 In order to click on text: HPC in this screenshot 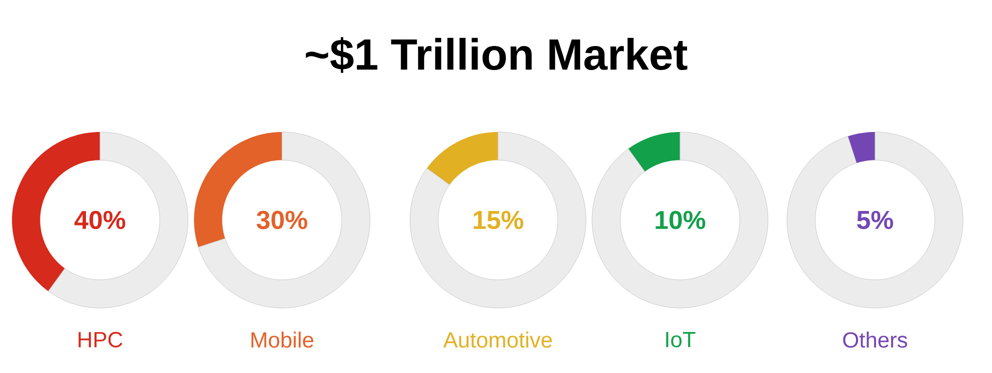, I will do `click(100, 340)`.